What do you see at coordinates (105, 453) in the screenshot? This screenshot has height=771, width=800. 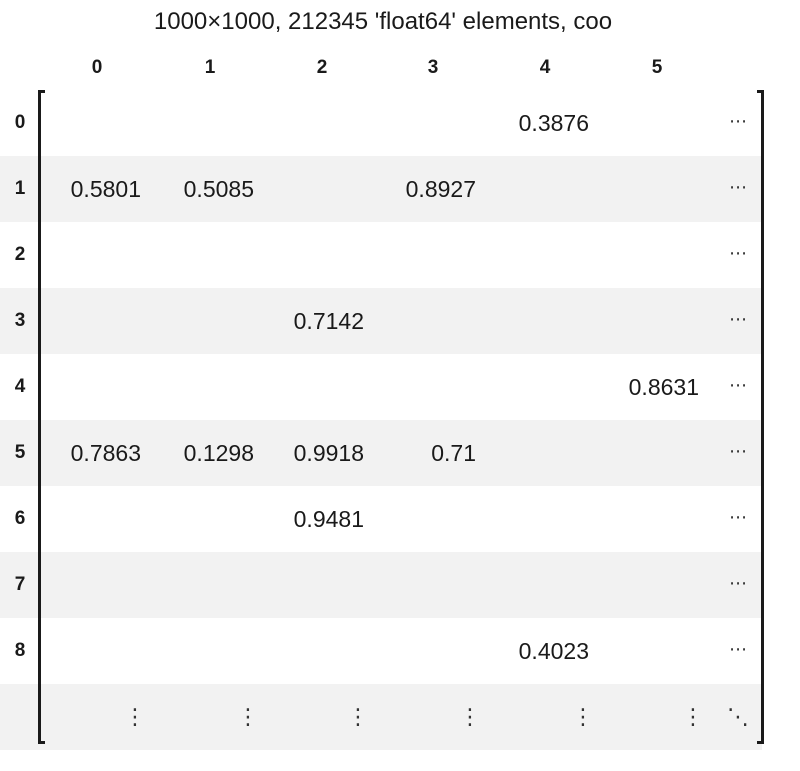 I see `matrix-cell: 0.7863` at bounding box center [105, 453].